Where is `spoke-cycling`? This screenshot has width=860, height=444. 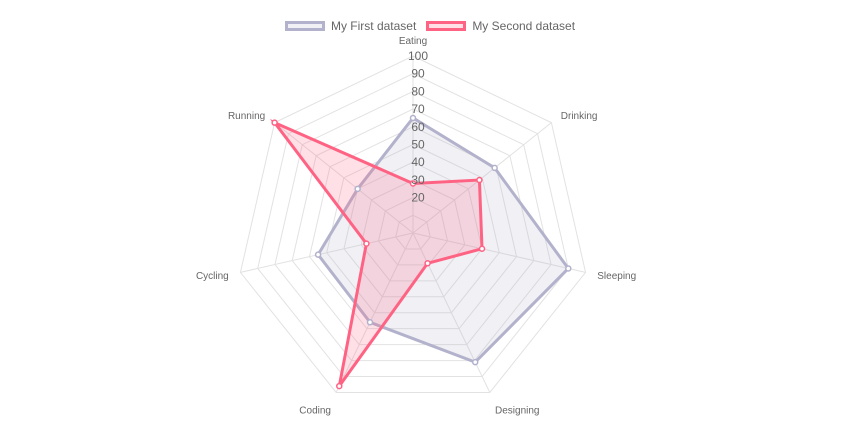 spoke-cycling is located at coordinates (327, 252).